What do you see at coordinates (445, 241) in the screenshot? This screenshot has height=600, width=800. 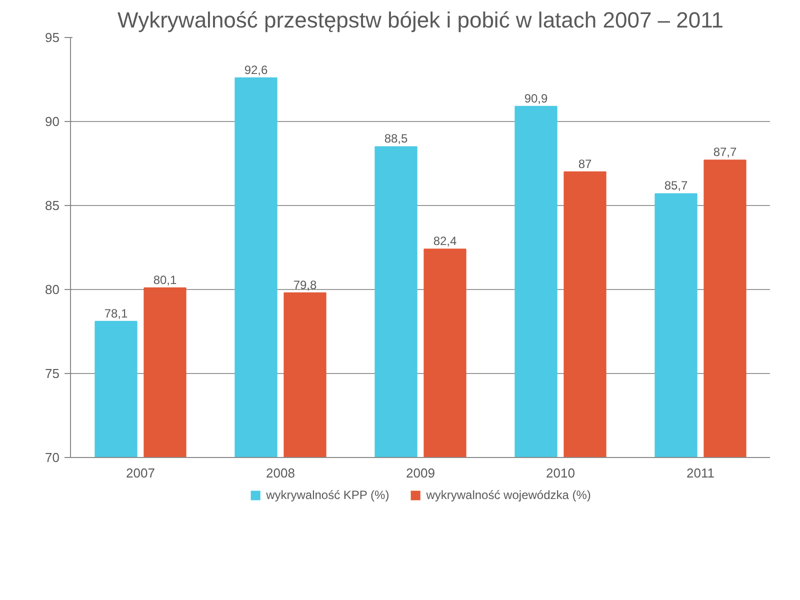 I see `data-label: 82,4` at bounding box center [445, 241].